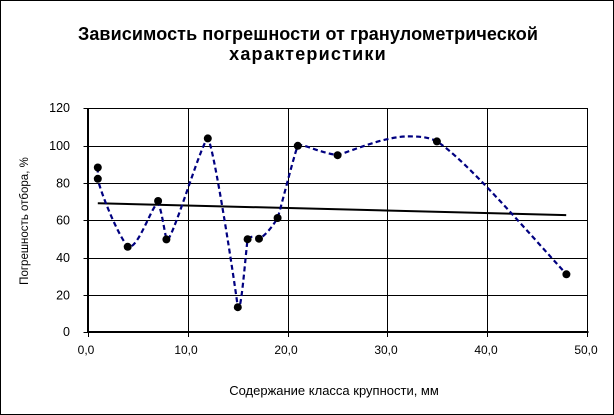 Image resolution: width=614 pixels, height=415 pixels. I want to click on svg-text: 0, so click(66, 332).